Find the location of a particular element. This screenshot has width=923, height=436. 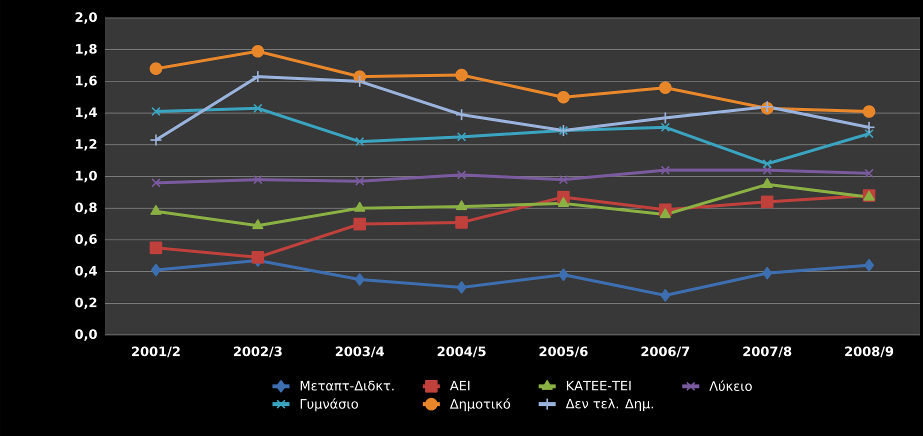

y-tick-label: 0,4 is located at coordinates (86, 272).